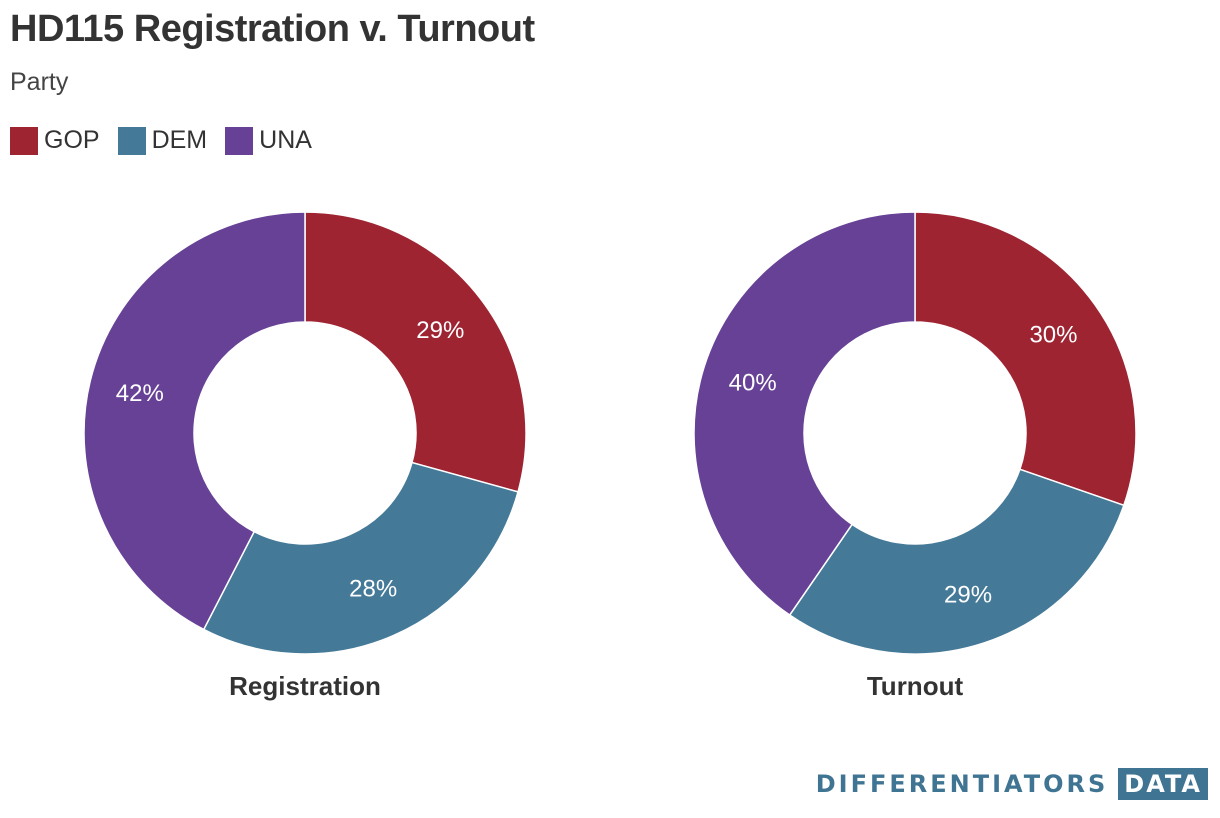  I want to click on chart-subtitle: Party, so click(39, 82).